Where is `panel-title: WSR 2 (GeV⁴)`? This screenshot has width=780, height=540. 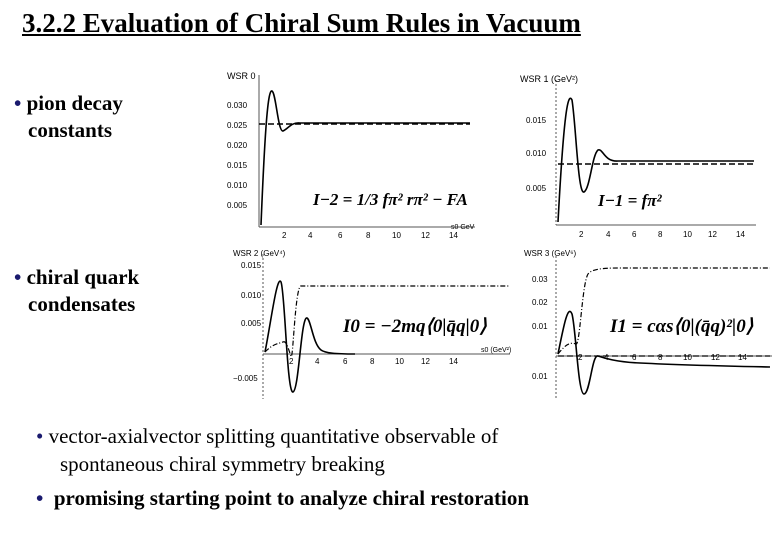 panel-title: WSR 2 (GeV⁴) is located at coordinates (259, 253).